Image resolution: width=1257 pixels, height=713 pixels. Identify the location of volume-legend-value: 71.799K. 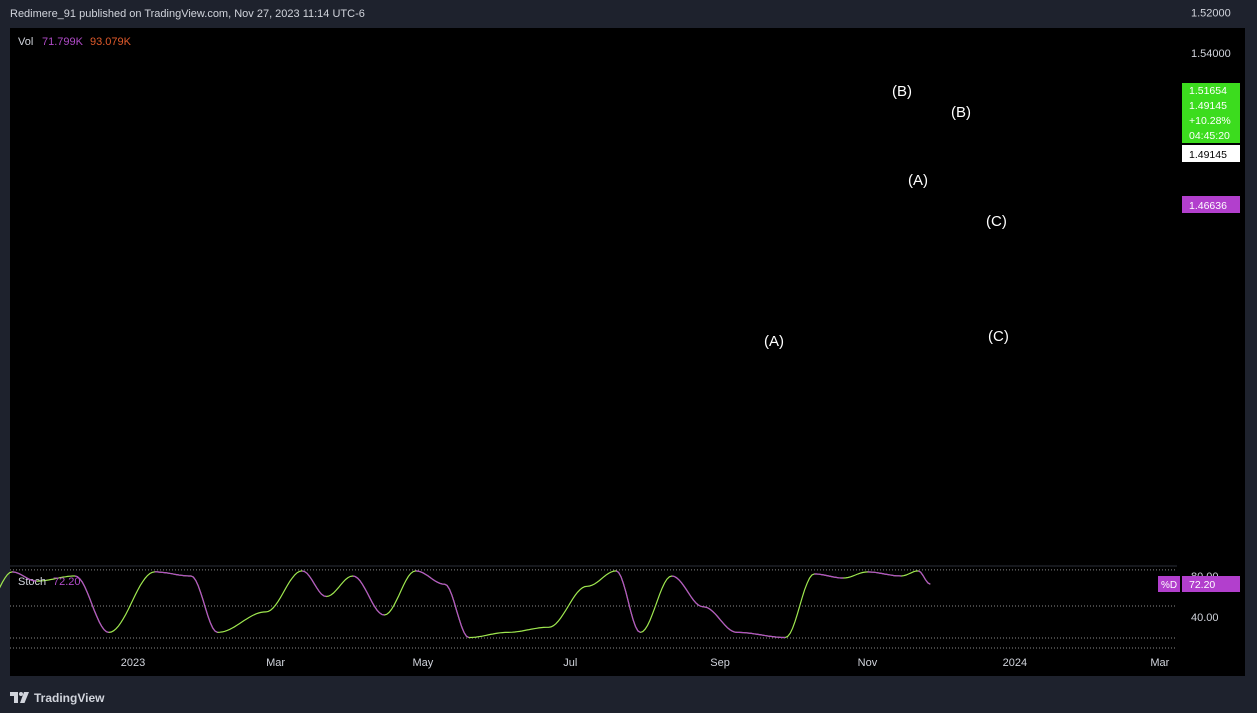
(63, 42).